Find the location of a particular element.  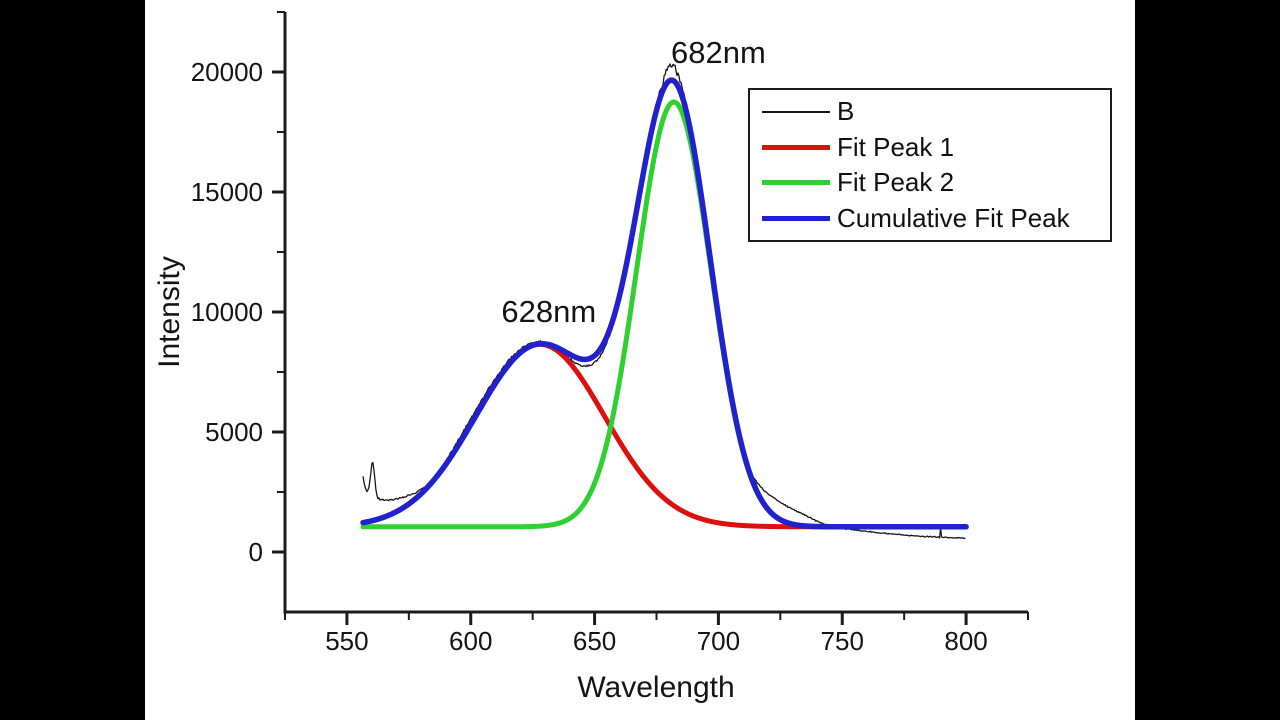

legend-entry: B is located at coordinates (930, 112).